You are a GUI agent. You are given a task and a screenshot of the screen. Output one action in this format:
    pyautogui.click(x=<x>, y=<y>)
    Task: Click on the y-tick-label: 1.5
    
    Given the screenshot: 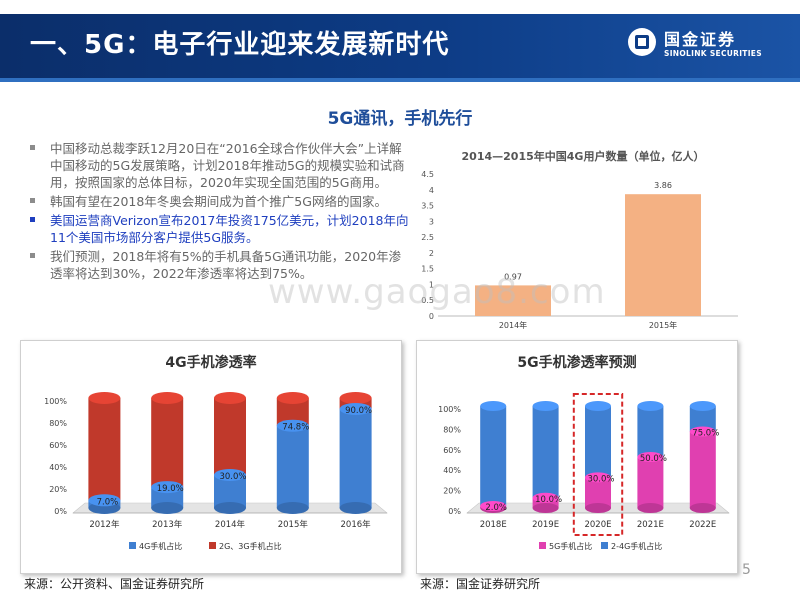 What is the action you would take?
    pyautogui.click(x=427, y=269)
    